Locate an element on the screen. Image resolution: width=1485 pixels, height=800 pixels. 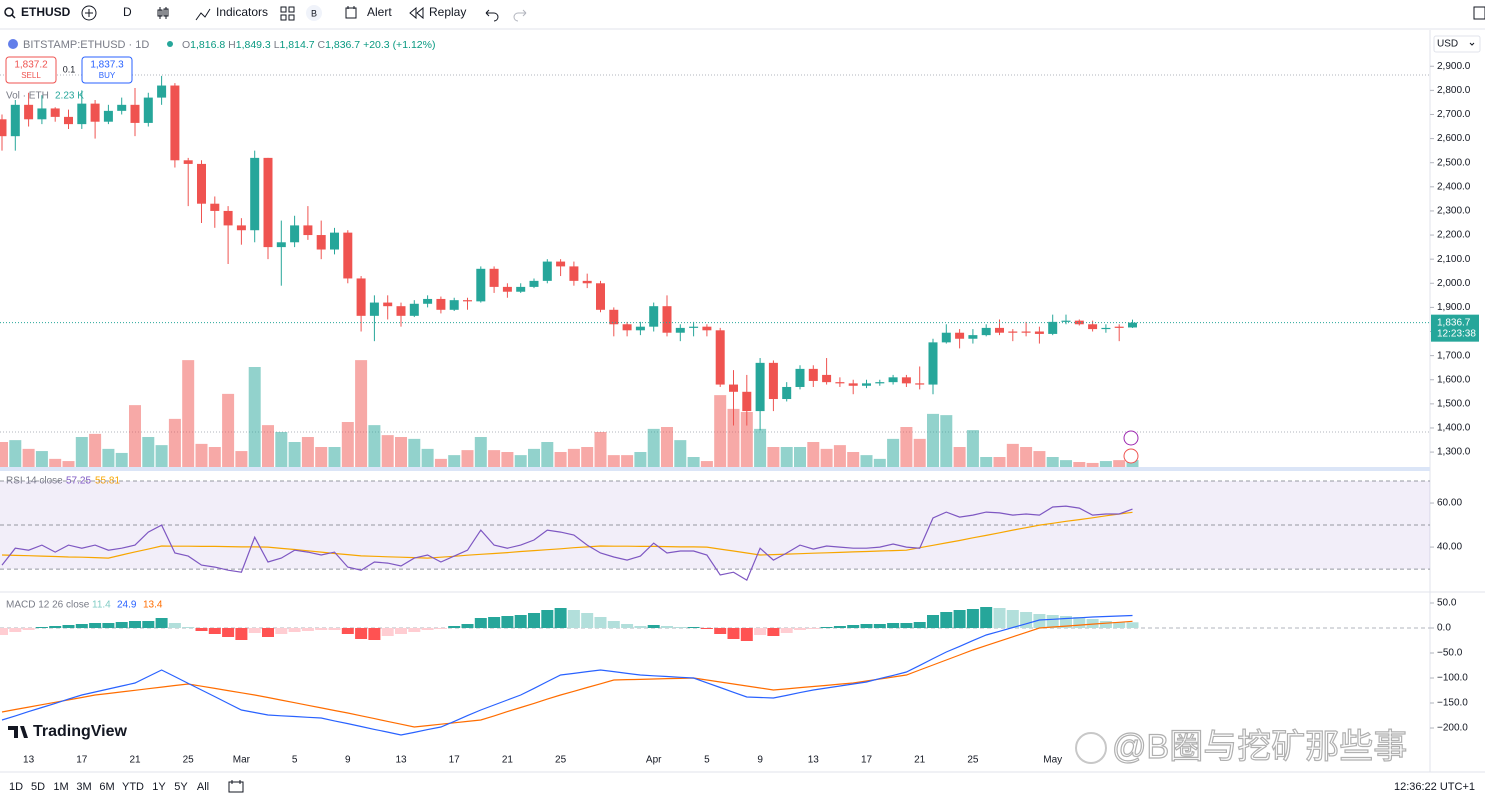
buy-label: BUY is located at coordinates (107, 75).